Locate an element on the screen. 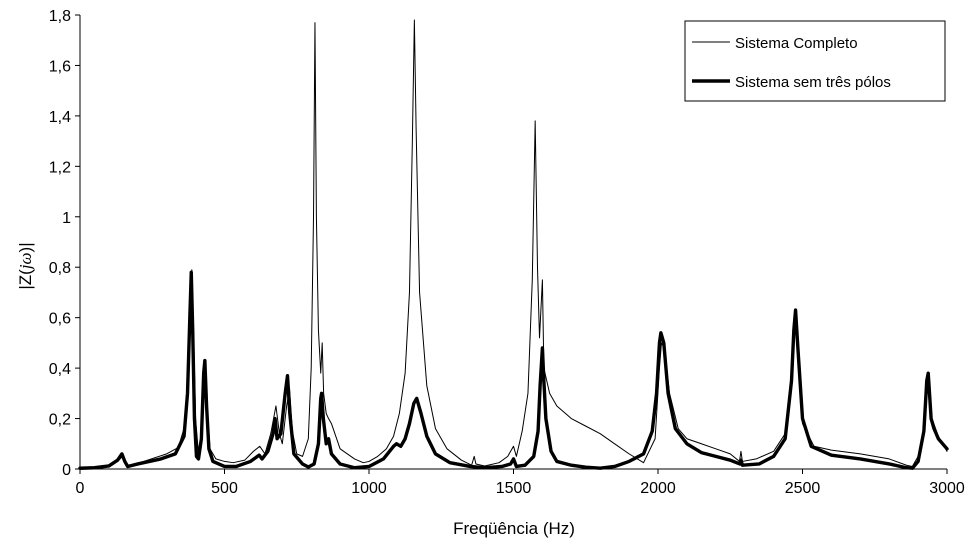 The image size is (973, 544). y-tick-label: 0 is located at coordinates (66, 470).